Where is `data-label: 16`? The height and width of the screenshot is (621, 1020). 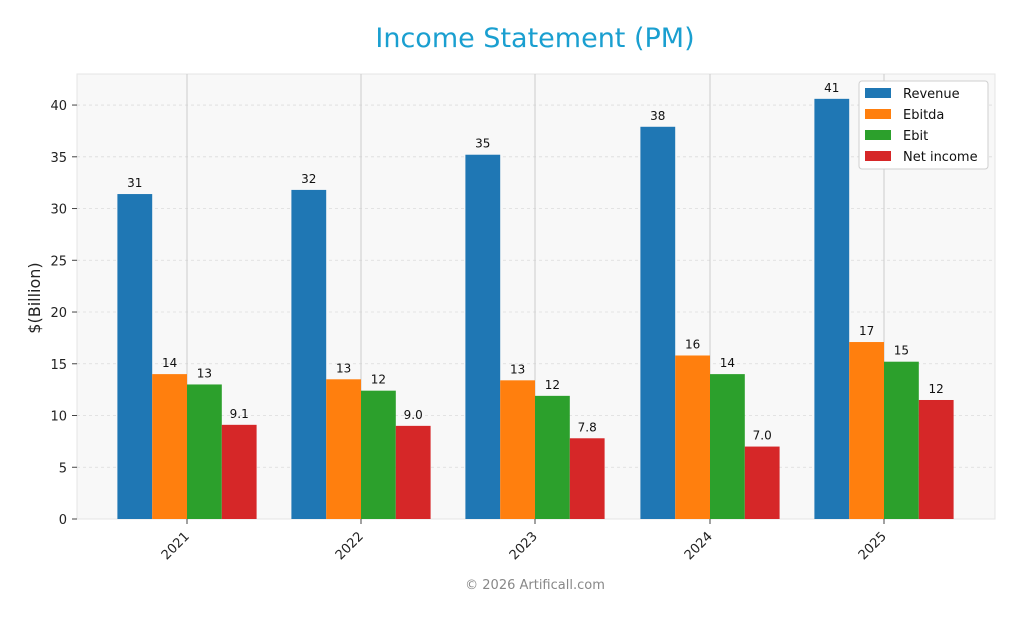 data-label: 16 is located at coordinates (692, 344).